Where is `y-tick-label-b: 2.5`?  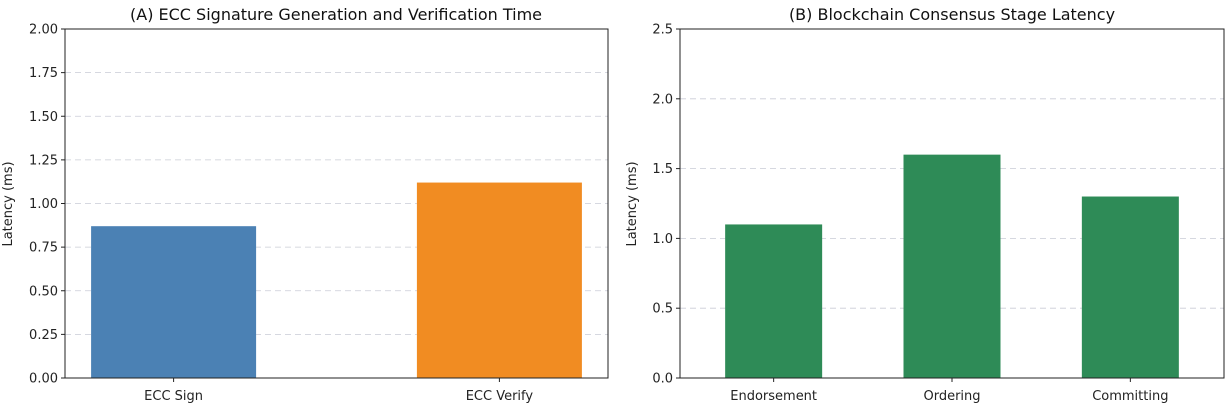
y-tick-label-b: 2.5 is located at coordinates (662, 30).